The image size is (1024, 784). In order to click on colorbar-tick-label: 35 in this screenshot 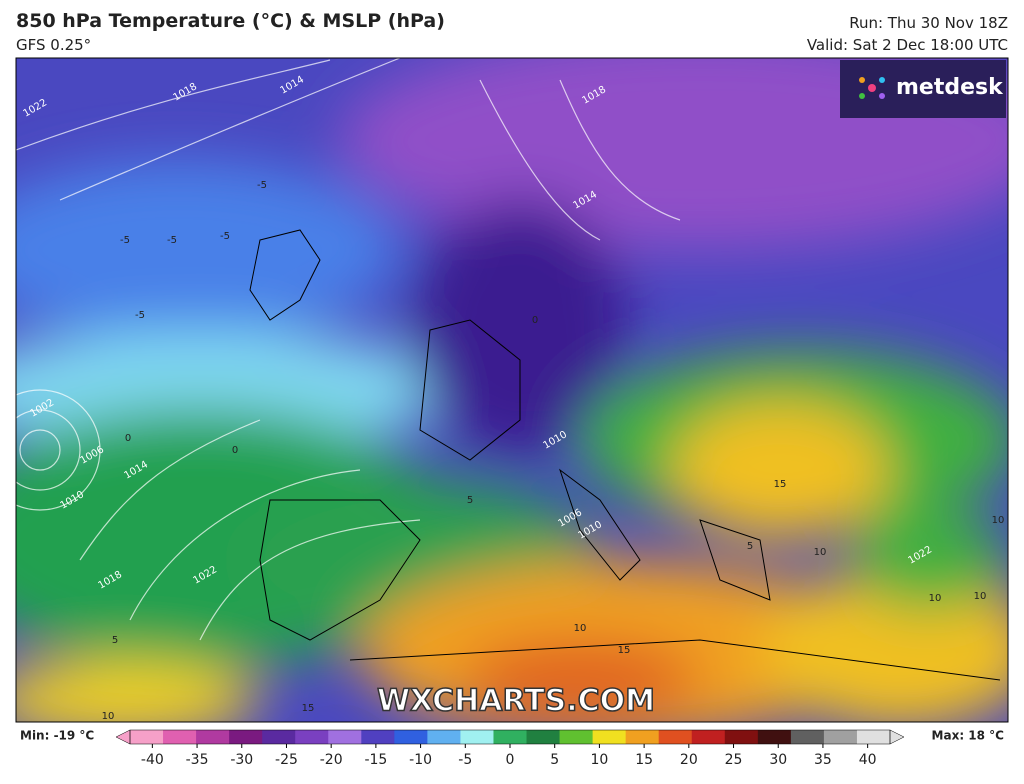, I will do `click(823, 760)`.